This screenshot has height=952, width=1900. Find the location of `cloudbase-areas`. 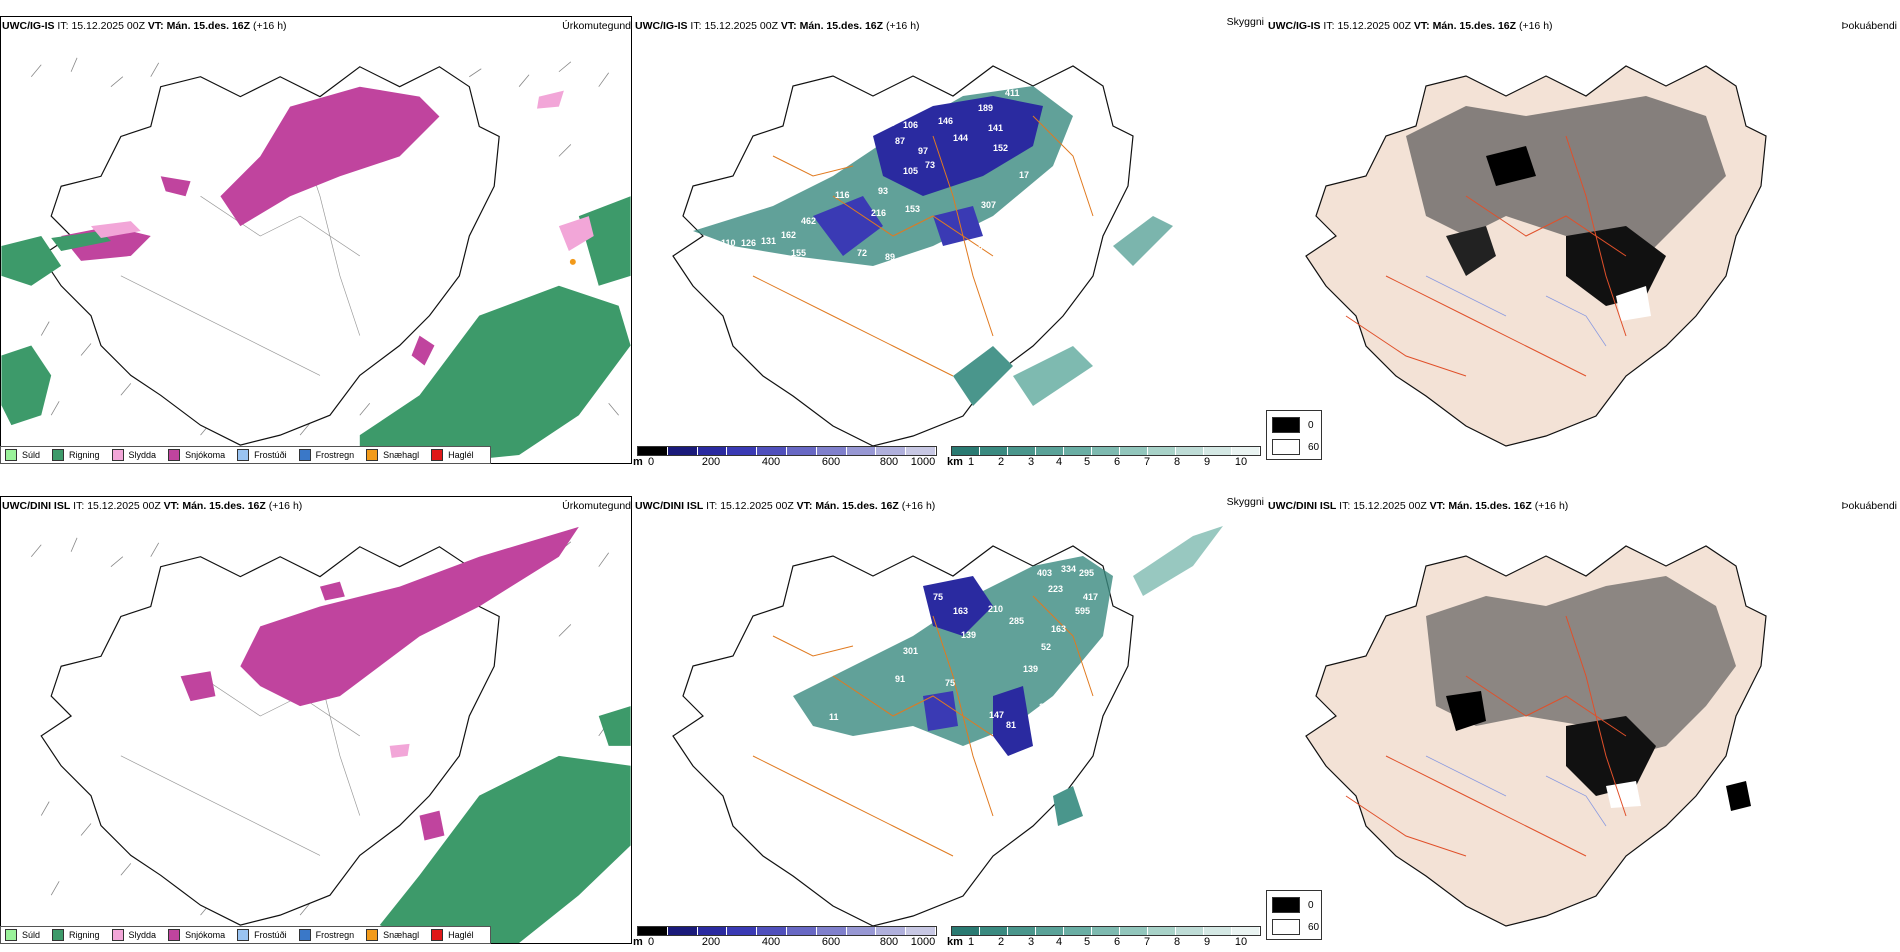

cloudbase-areas is located at coordinates (928, 176).